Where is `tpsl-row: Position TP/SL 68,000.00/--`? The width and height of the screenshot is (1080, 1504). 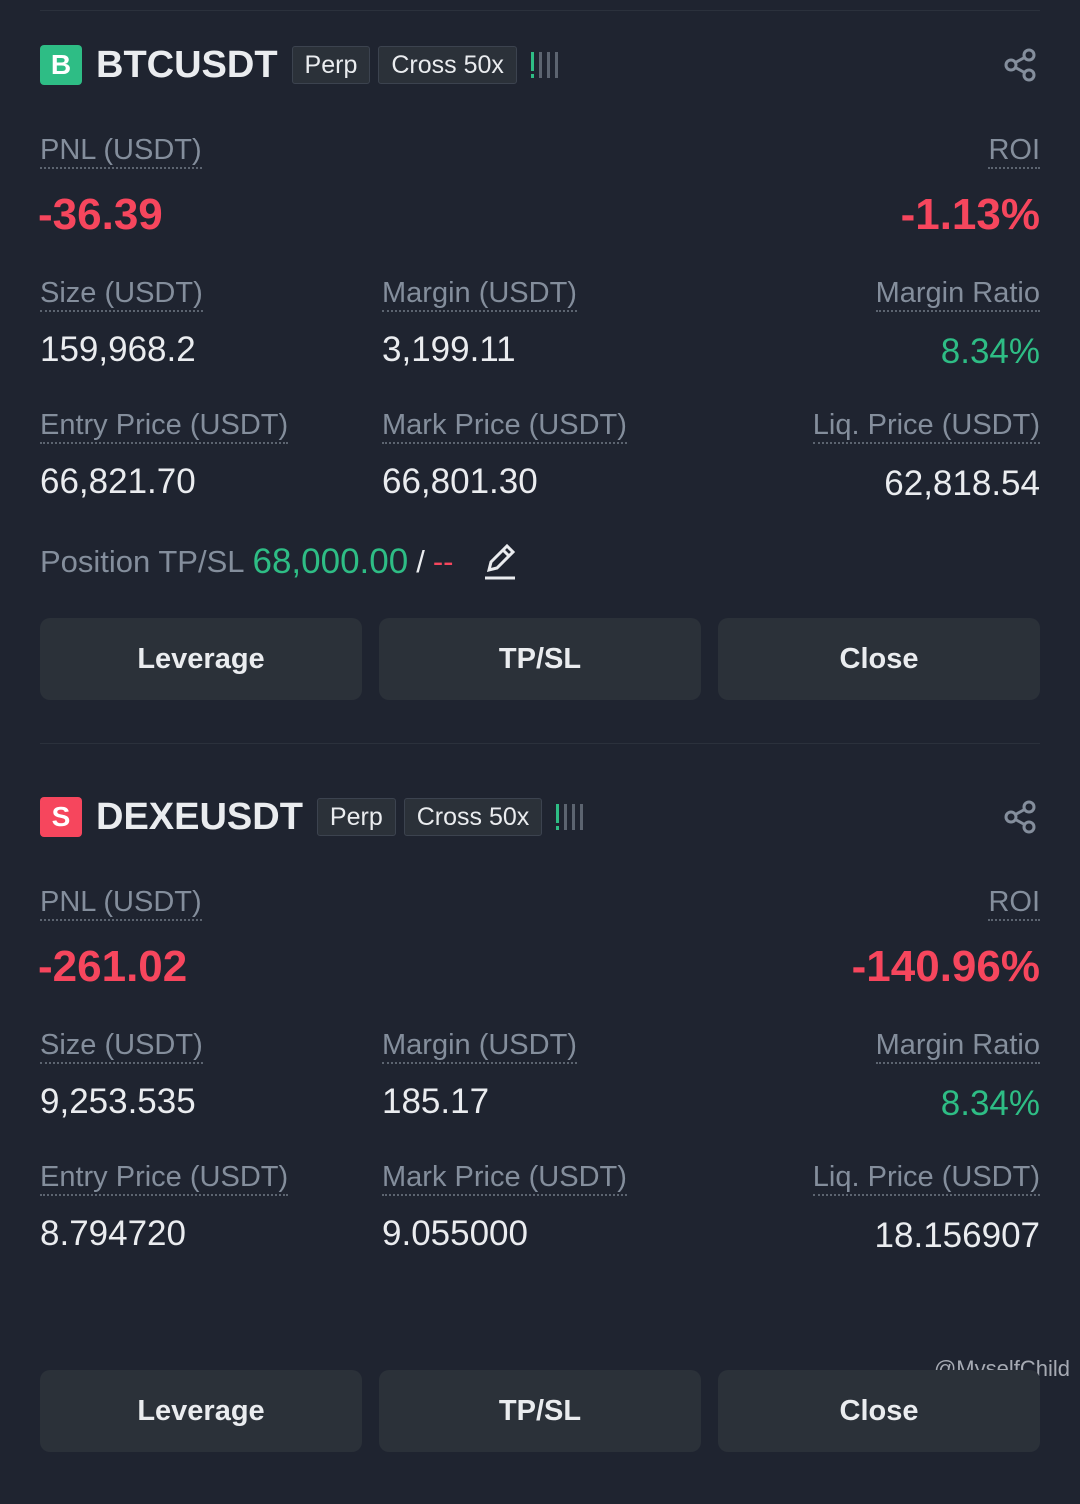 tpsl-row: Position TP/SL 68,000.00/-- is located at coordinates (279, 562).